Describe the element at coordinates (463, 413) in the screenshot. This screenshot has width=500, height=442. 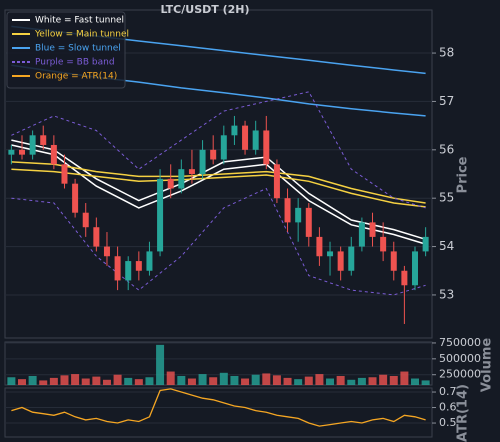
I see `y-axis-label: ATR(14)` at that location.